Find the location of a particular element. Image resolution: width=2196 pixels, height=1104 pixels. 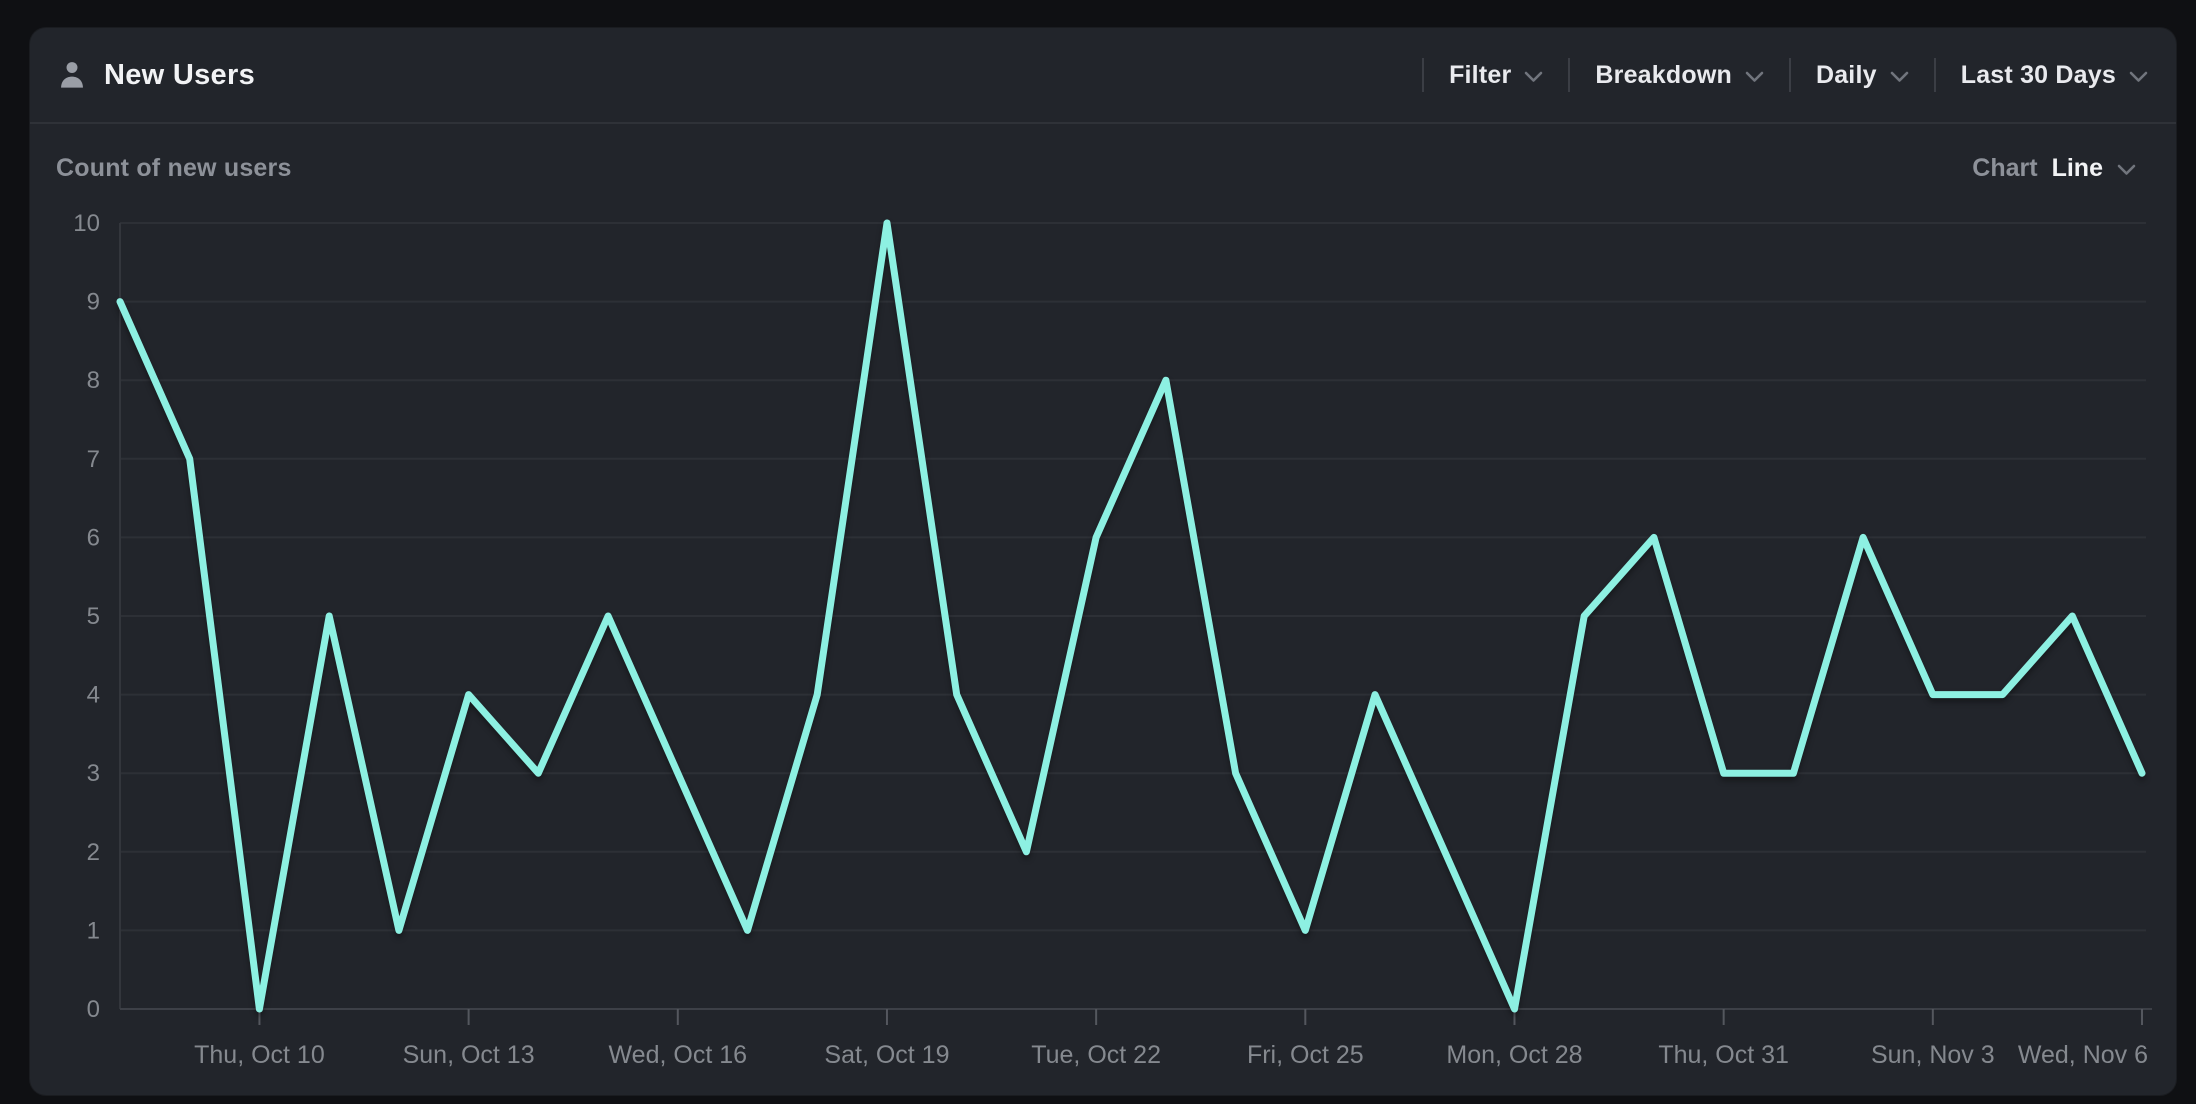

widget-header: New Users Filter Breakdown Daily is located at coordinates (1103, 76).